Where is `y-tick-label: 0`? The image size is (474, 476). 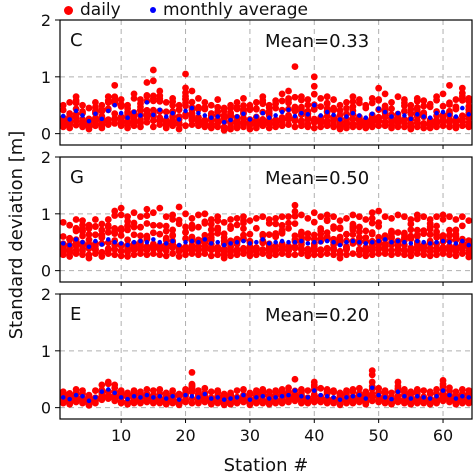
y-tick-label: 0 is located at coordinates (46, 134).